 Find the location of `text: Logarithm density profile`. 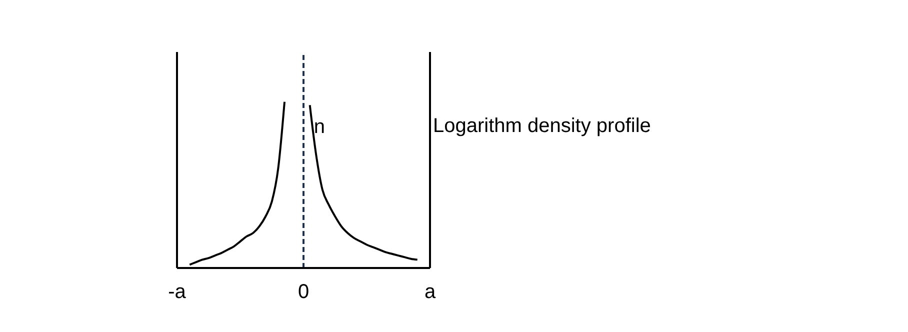

text: Logarithm density profile is located at coordinates (542, 126).